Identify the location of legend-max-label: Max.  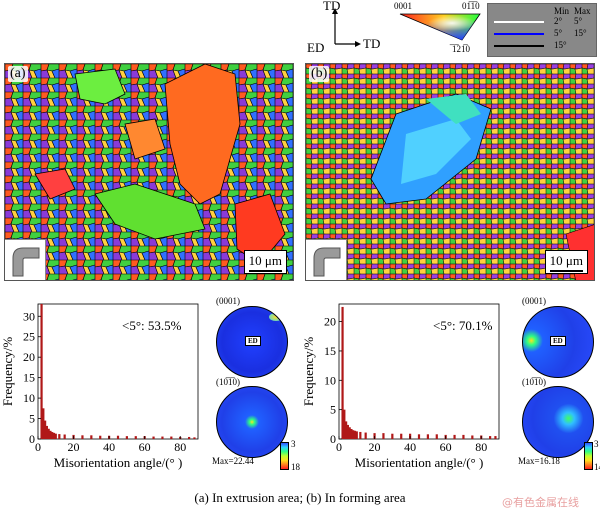
(582, 11).